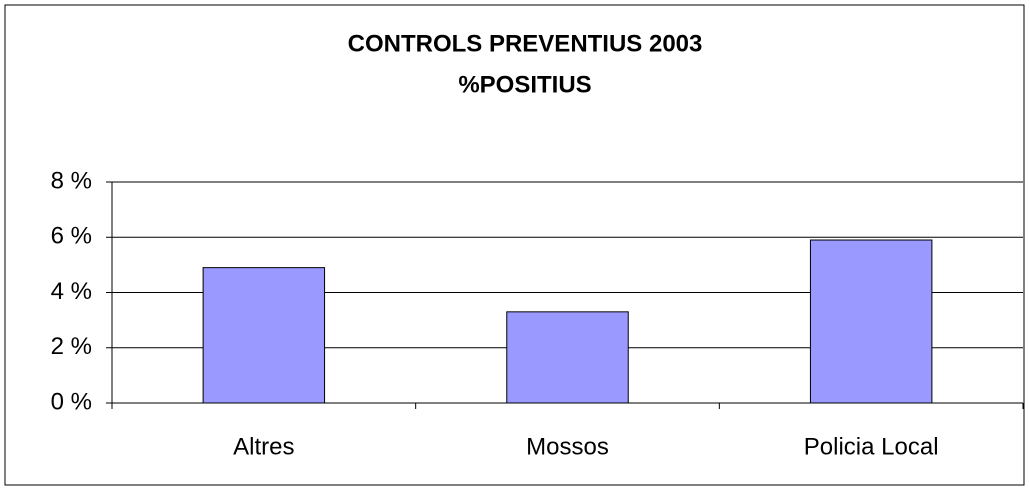  Describe the element at coordinates (525, 43) in the screenshot. I see `chart-title: CONTROLS PREVENTIUS 2003` at that location.